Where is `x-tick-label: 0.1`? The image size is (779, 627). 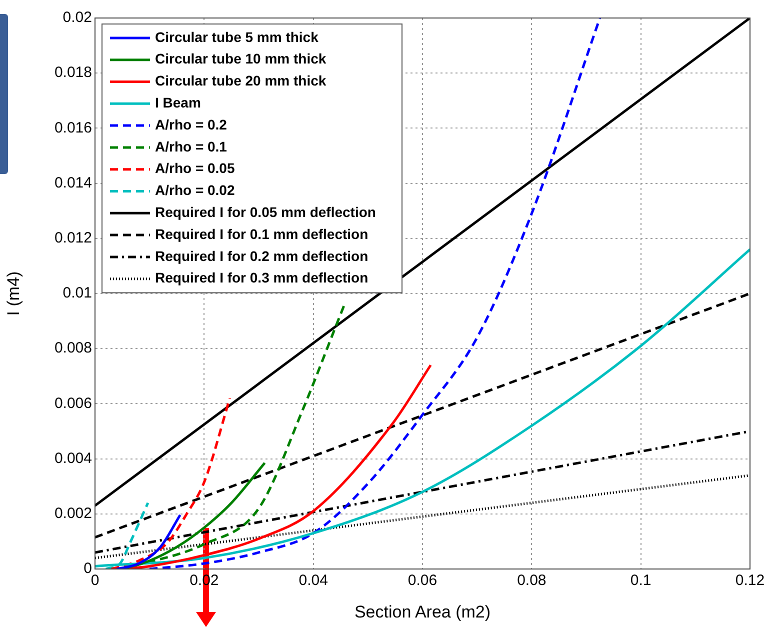 x-tick-label: 0.1 is located at coordinates (641, 581).